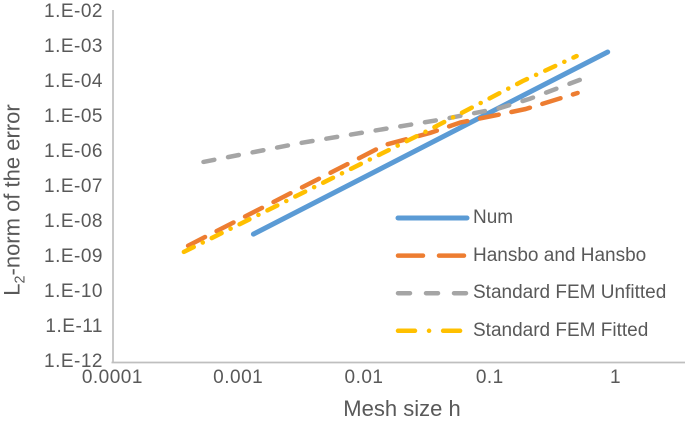  Describe the element at coordinates (74, 326) in the screenshot. I see `y-tick-label: 1.E-11` at that location.